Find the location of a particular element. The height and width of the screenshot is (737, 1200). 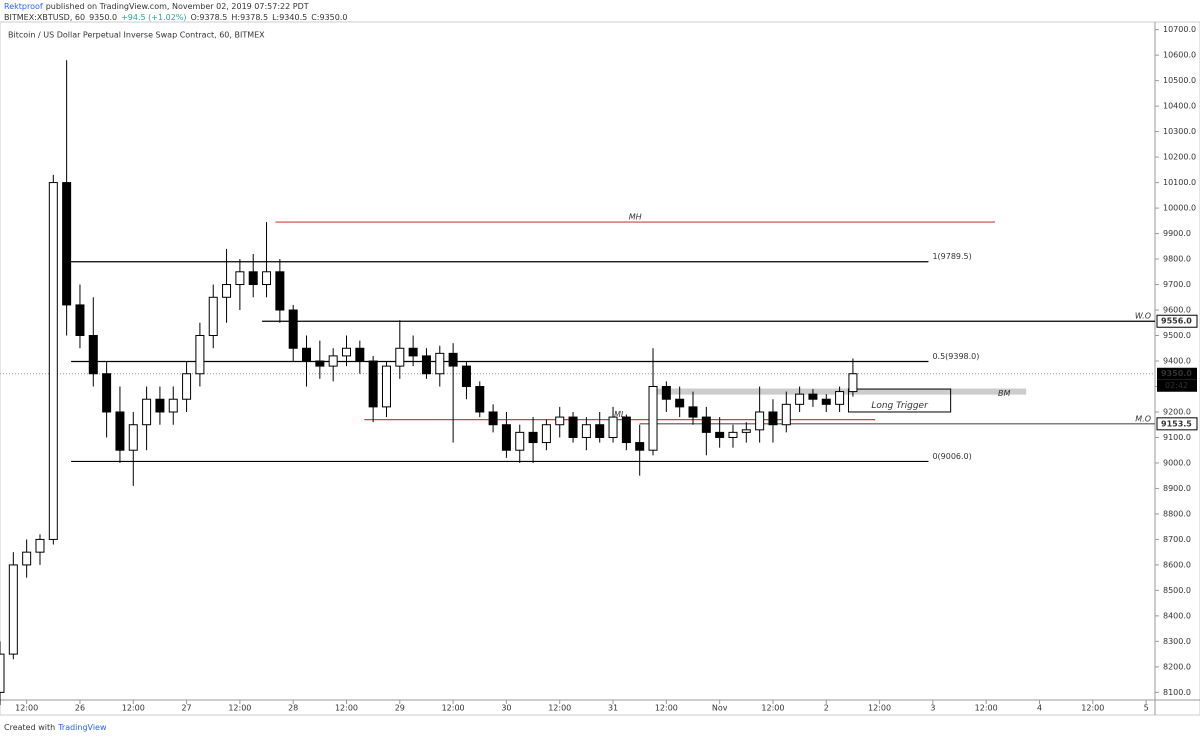

ohlc: O:9378.5 is located at coordinates (209, 17).